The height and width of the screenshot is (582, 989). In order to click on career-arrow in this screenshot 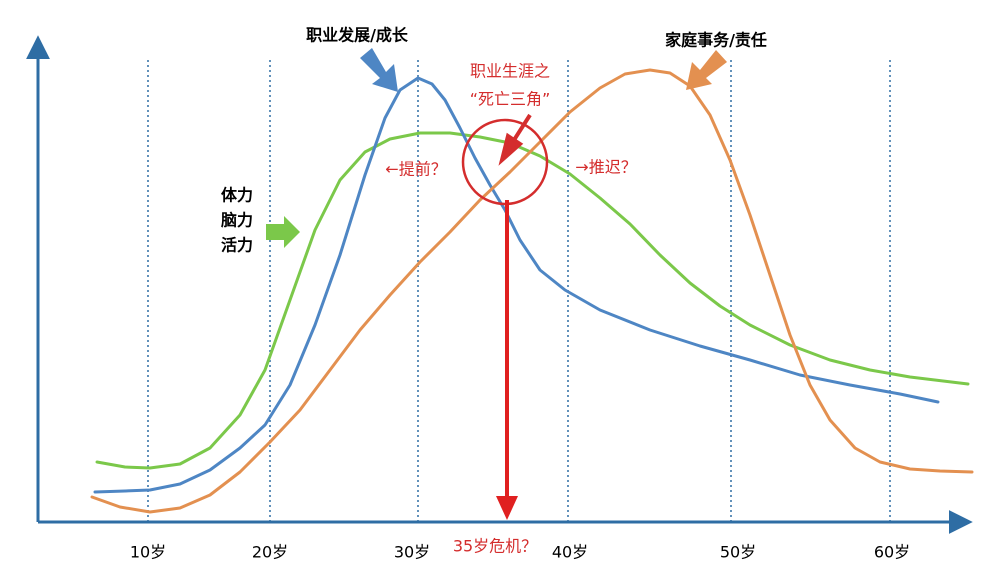, I will do `click(379, 70)`.